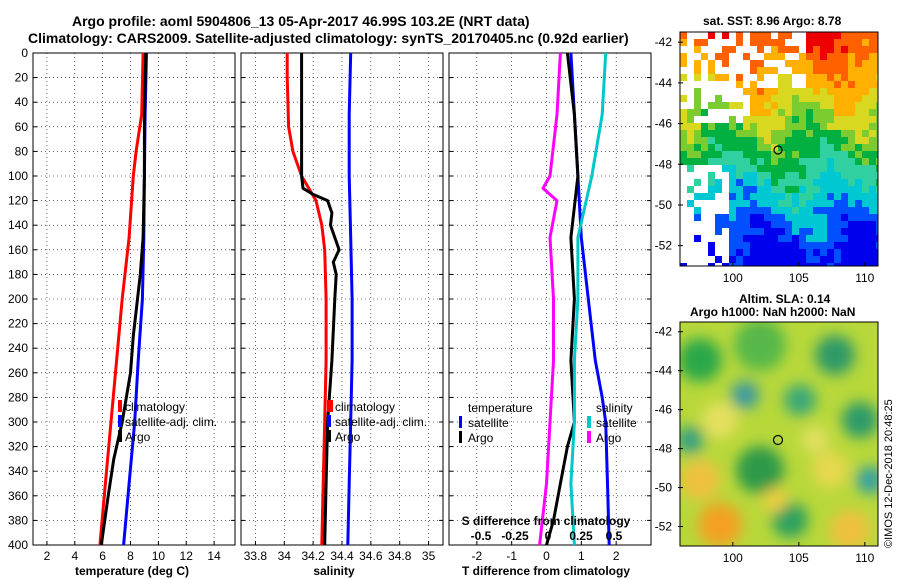 This screenshot has width=900, height=580. What do you see at coordinates (616, 423) in the screenshot?
I see `legend-label-salinity-satellite: satellite` at bounding box center [616, 423].